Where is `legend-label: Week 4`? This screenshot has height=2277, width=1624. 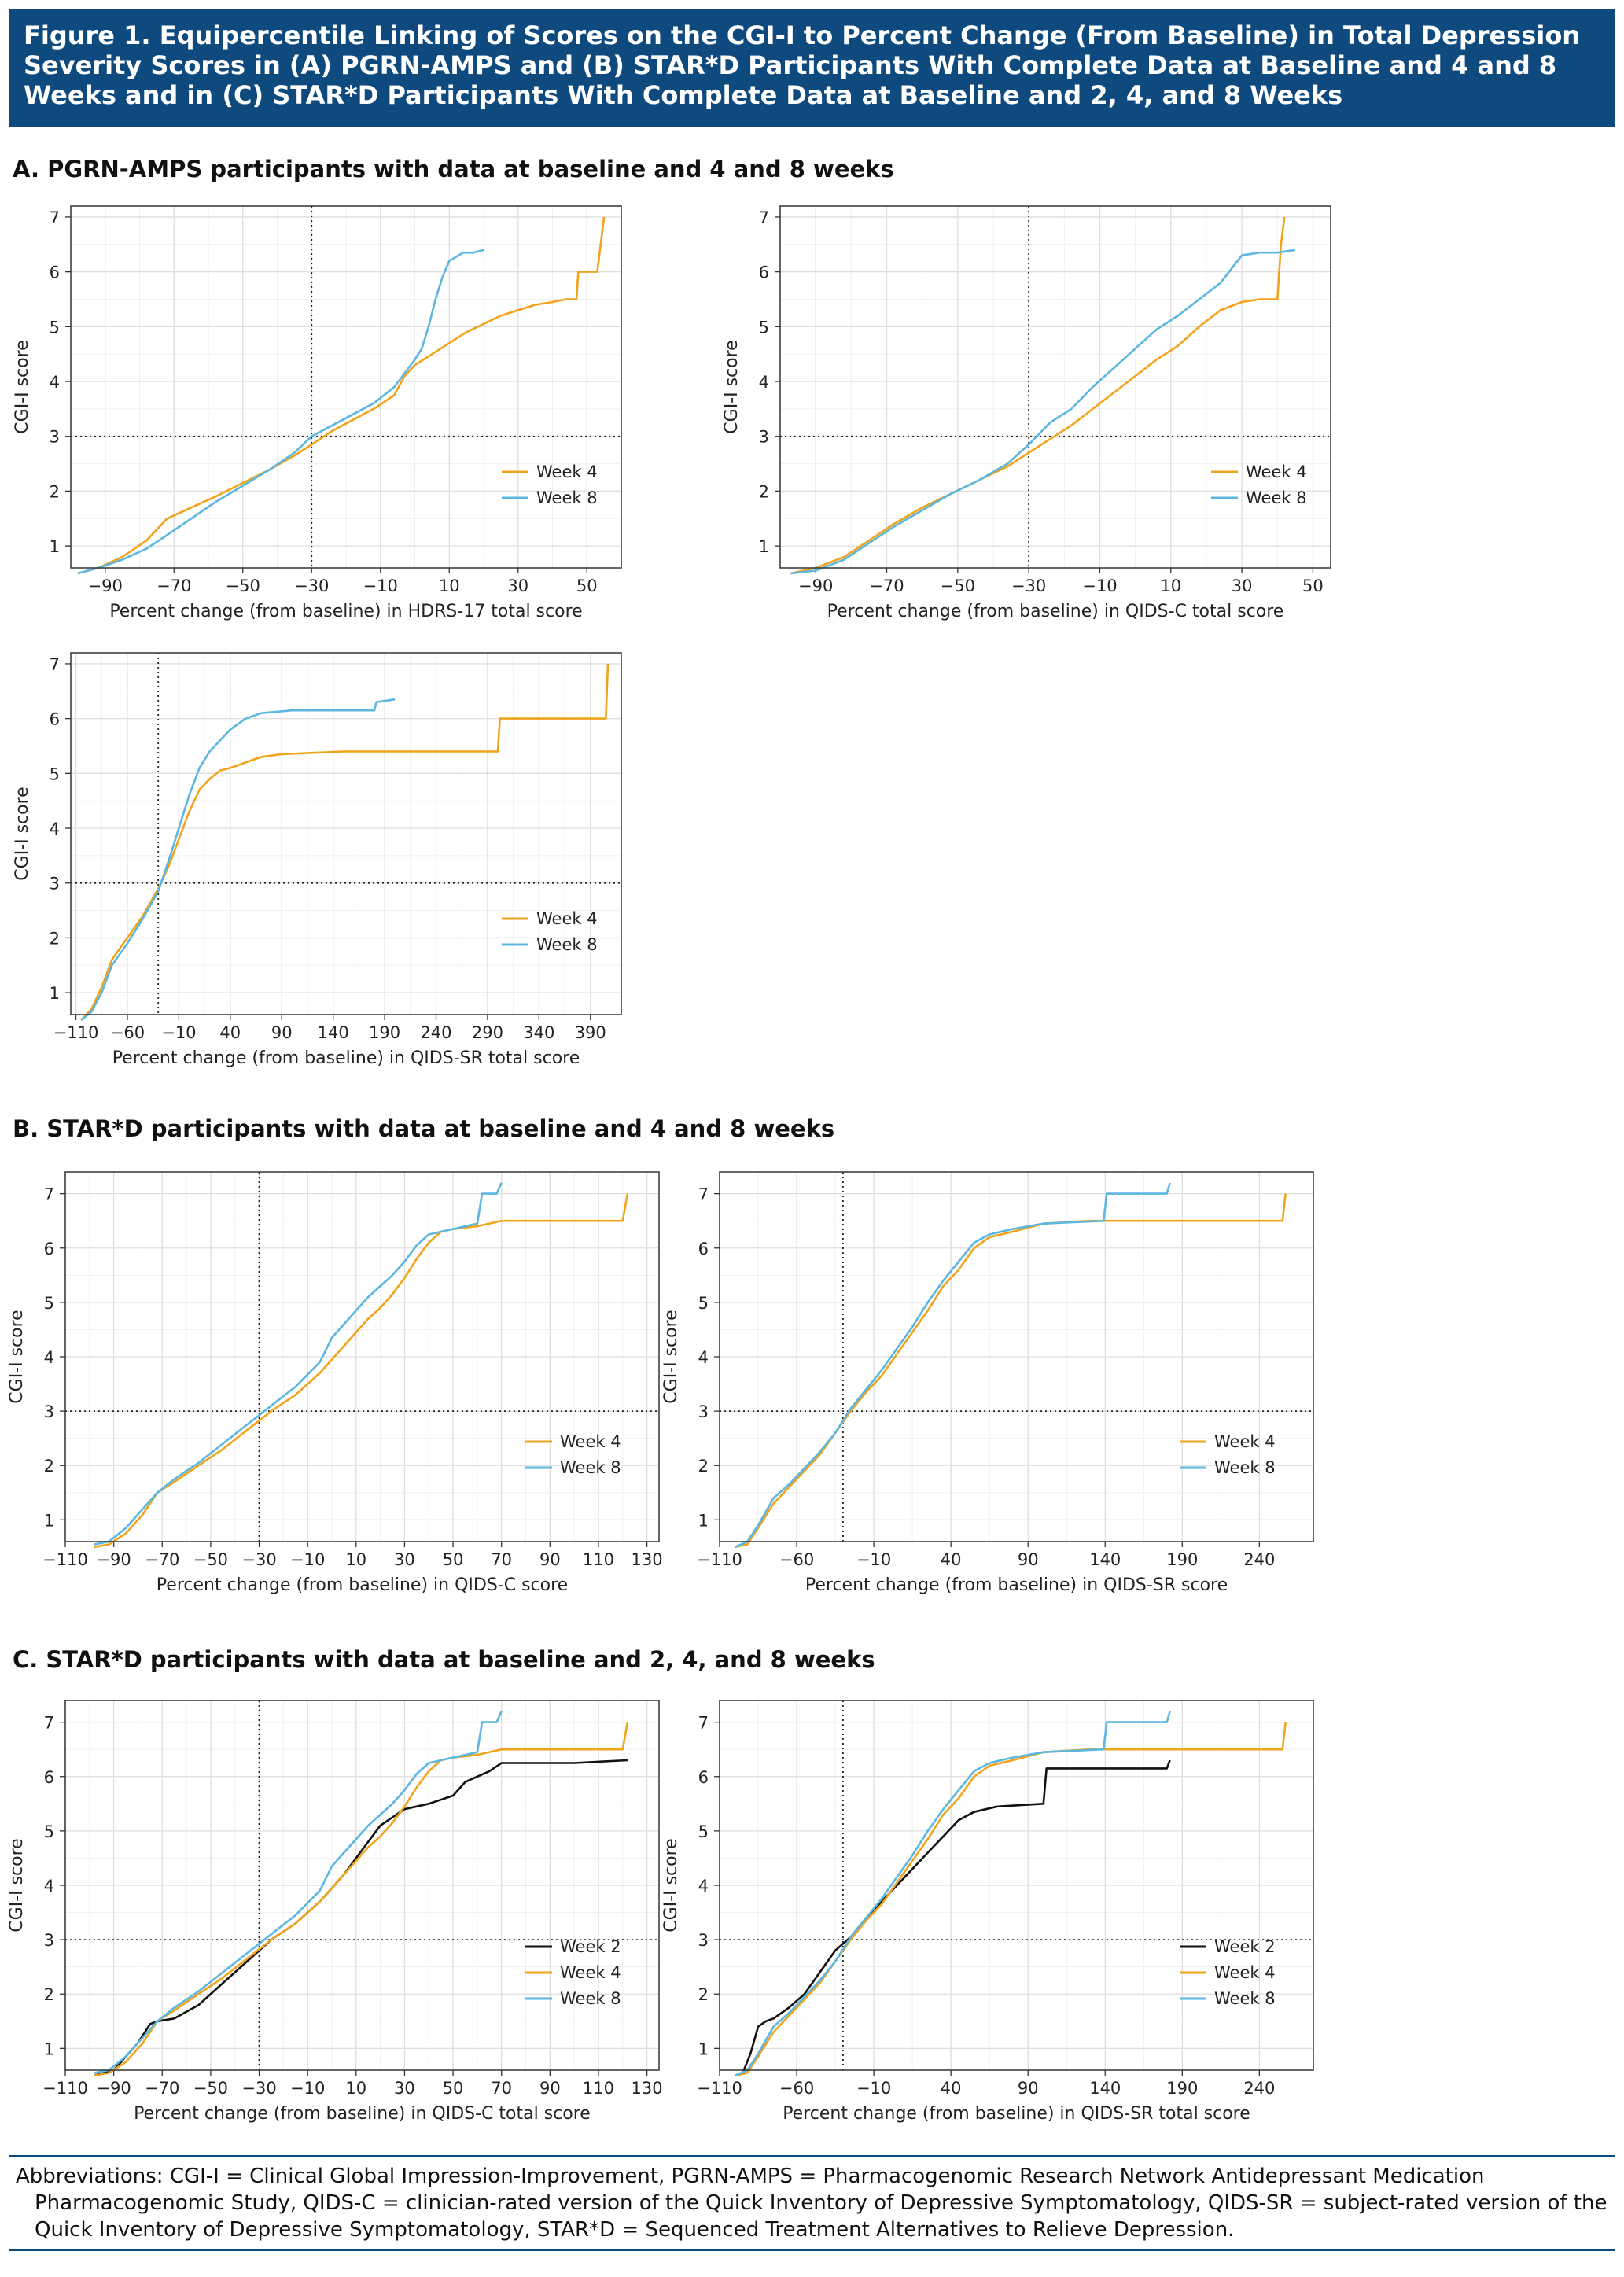 legend-label: Week 4 is located at coordinates (1245, 1972).